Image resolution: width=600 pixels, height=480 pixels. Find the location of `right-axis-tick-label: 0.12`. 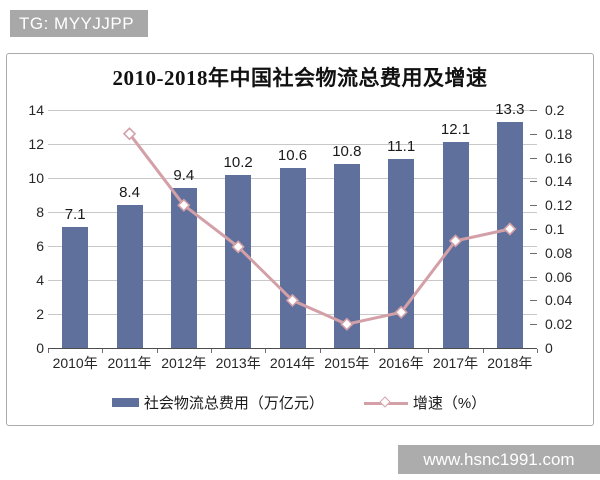

right-axis-tick-label: 0.12 is located at coordinates (559, 205).